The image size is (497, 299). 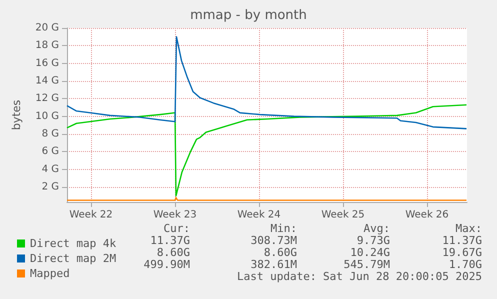 I want to click on y-axis-title: bytes, so click(x=16, y=115).